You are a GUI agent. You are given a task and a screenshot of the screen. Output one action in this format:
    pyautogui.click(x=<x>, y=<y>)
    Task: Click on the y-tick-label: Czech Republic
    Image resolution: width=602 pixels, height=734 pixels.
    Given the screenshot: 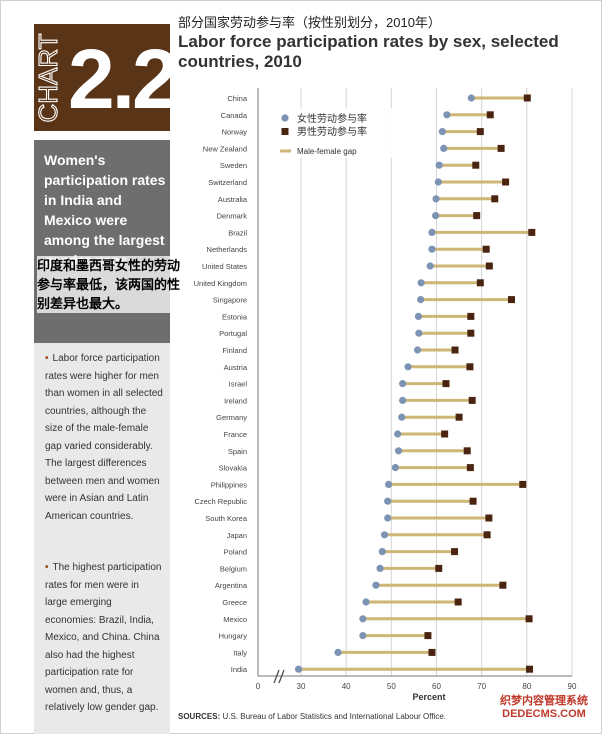 What is the action you would take?
    pyautogui.click(x=220, y=501)
    